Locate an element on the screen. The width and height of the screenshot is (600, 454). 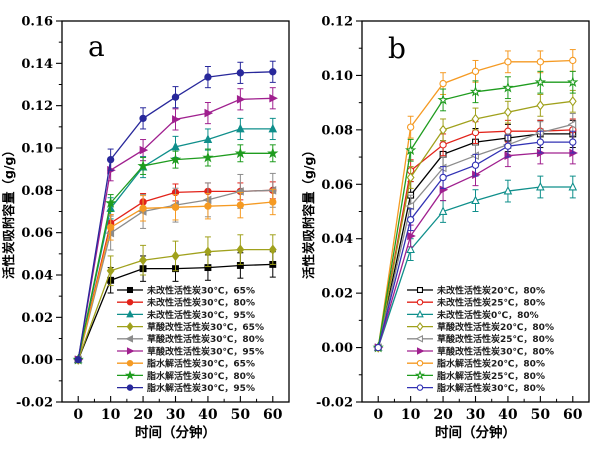
legend-item: 草酸改性活性炭30℃，80% is located at coordinates (190, 339).